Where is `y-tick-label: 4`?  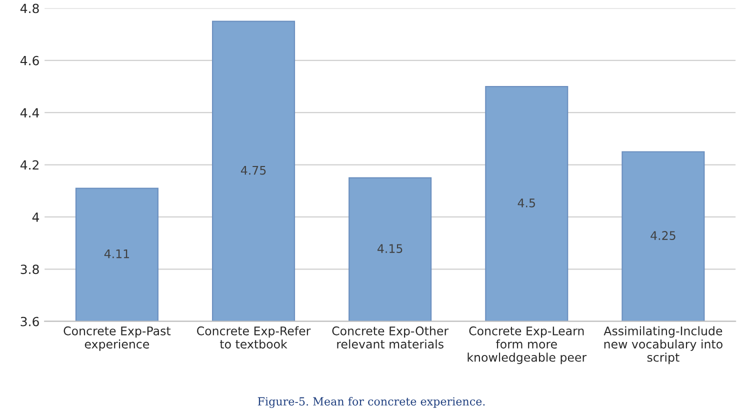 y-tick-label: 4 is located at coordinates (36, 217).